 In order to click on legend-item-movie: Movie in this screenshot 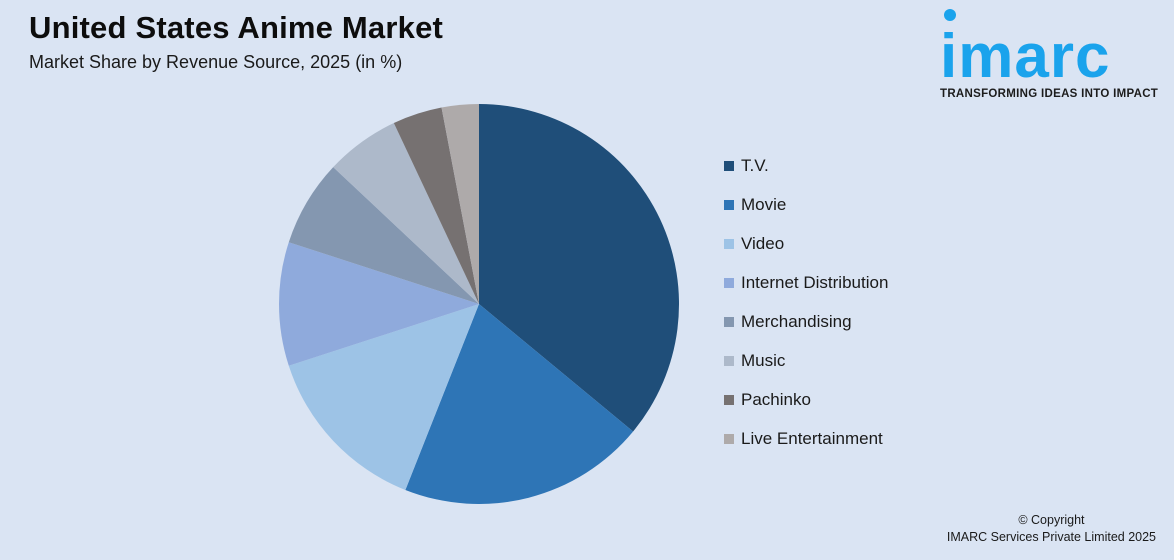, I will do `click(806, 204)`.